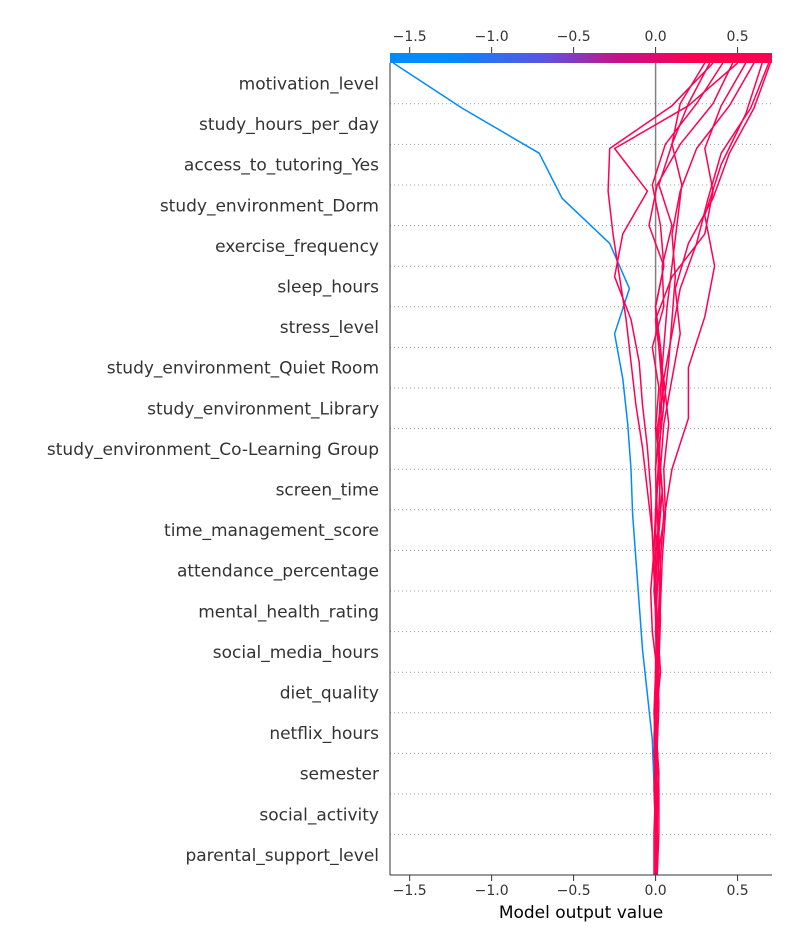  Describe the element at coordinates (243, 369) in the screenshot. I see `feature-label: study_environment_Quiet Room` at that location.